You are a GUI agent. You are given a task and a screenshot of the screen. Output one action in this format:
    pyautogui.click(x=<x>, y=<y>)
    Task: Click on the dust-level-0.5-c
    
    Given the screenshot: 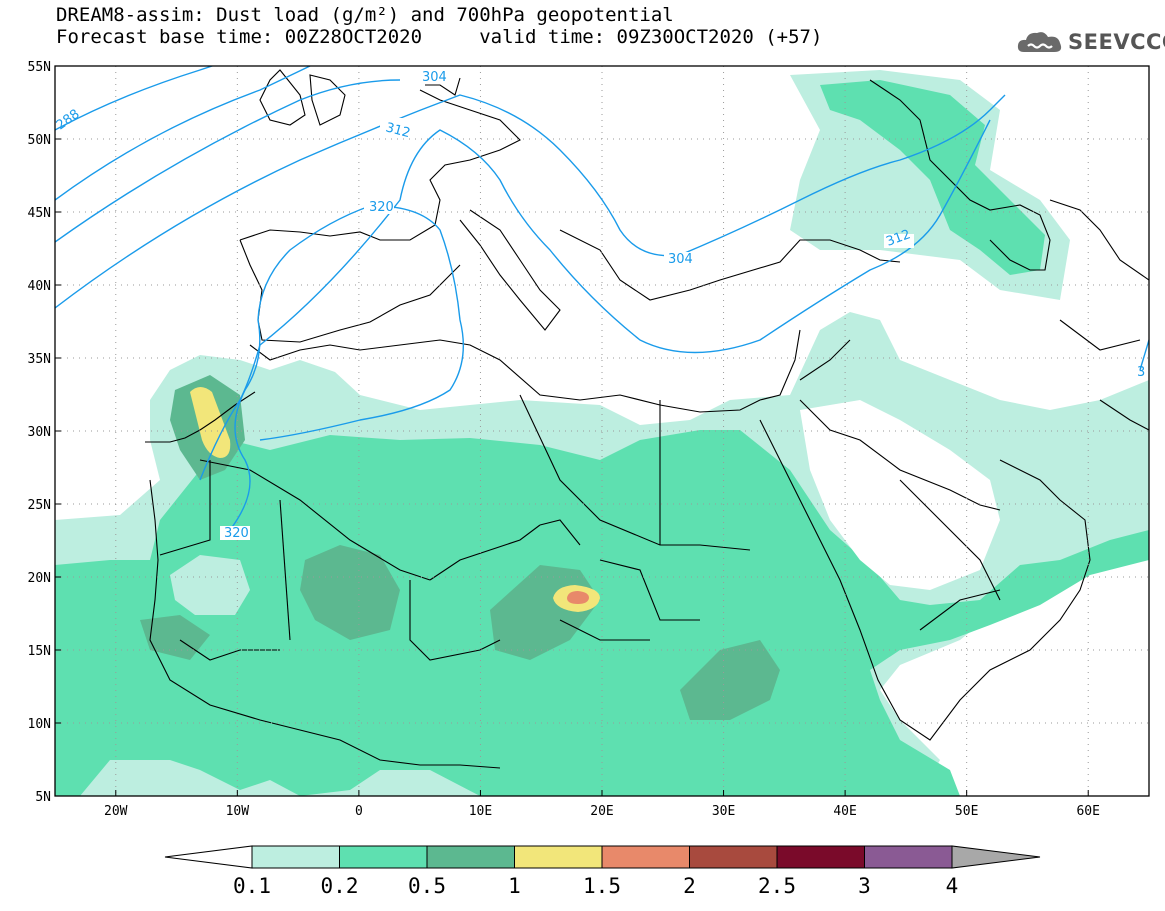 What is the action you would take?
    pyautogui.click(x=730, y=680)
    